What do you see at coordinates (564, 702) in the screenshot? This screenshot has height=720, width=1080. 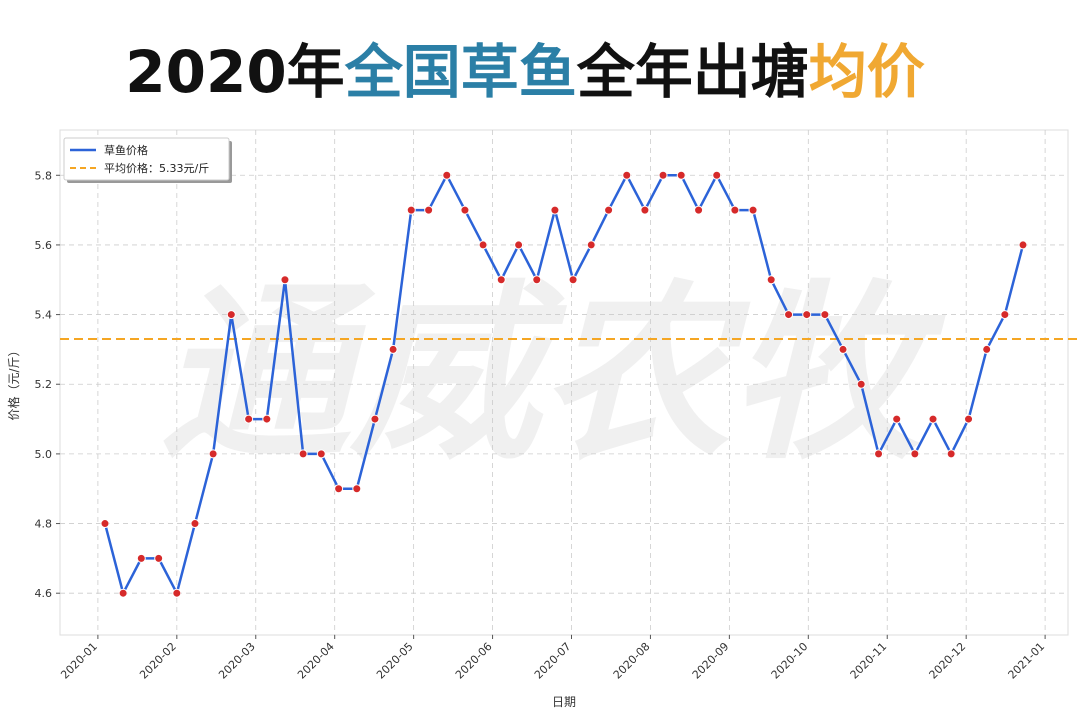 I see `x-axis-label: 日期` at bounding box center [564, 702].